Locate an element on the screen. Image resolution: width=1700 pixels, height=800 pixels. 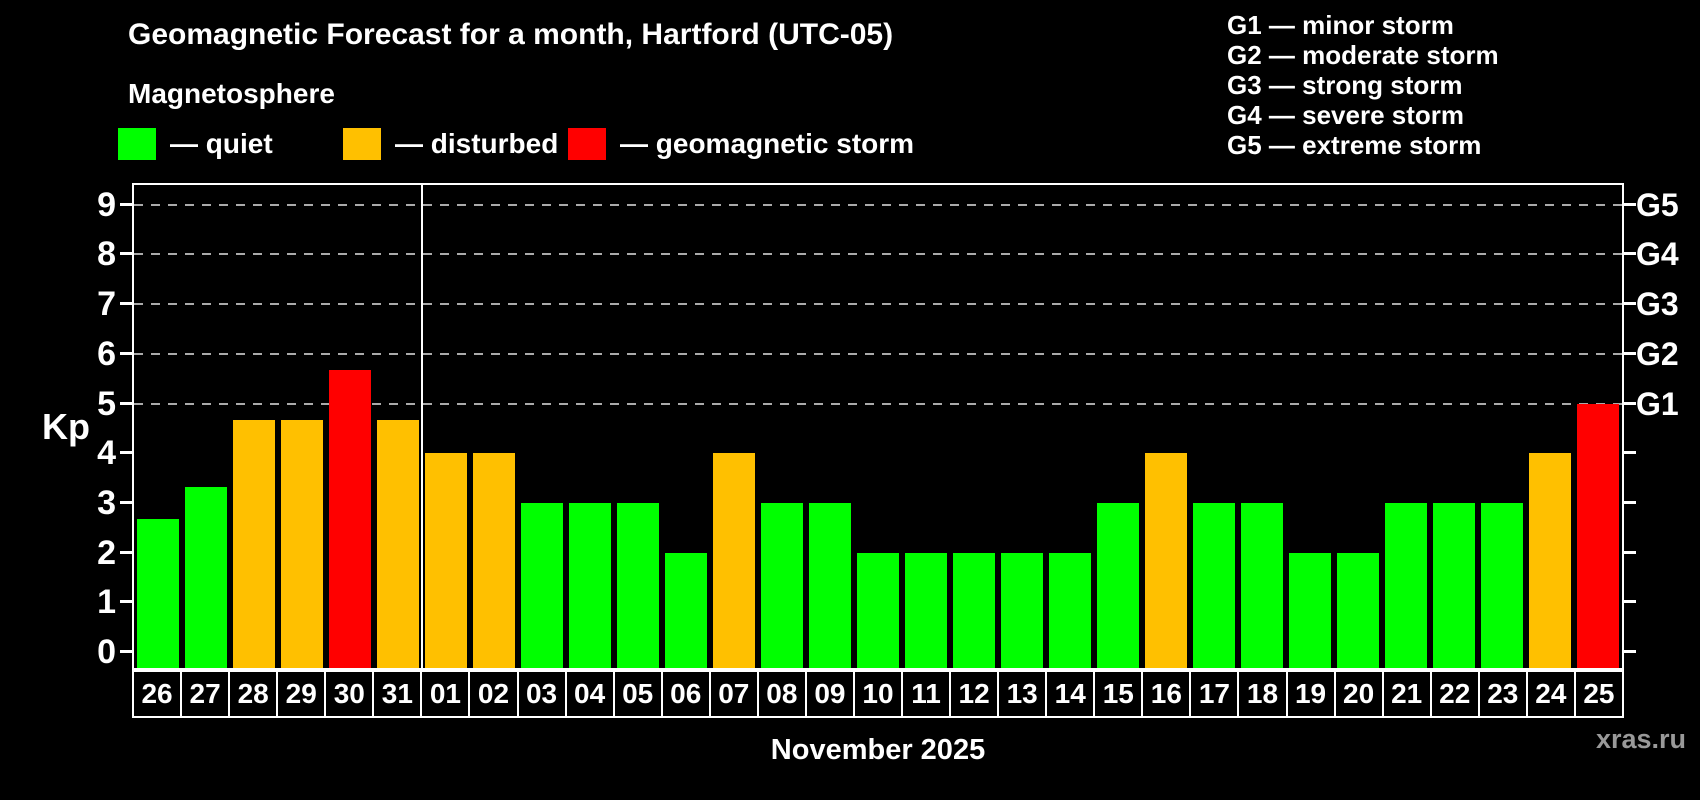
day-cell-09: 09 is located at coordinates (829, 694).